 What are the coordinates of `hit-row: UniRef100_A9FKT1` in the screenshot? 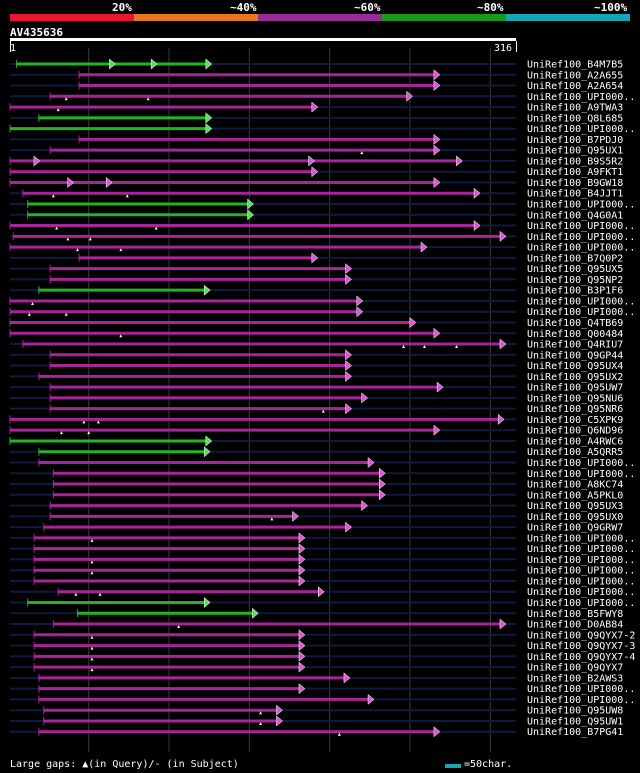 It's located at (316, 172).